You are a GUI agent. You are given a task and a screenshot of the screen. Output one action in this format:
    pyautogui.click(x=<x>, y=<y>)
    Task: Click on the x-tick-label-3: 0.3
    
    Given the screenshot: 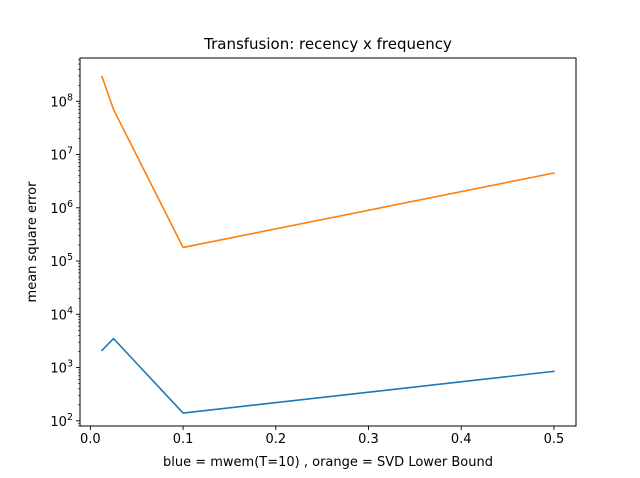 What is the action you would take?
    pyautogui.click(x=368, y=439)
    